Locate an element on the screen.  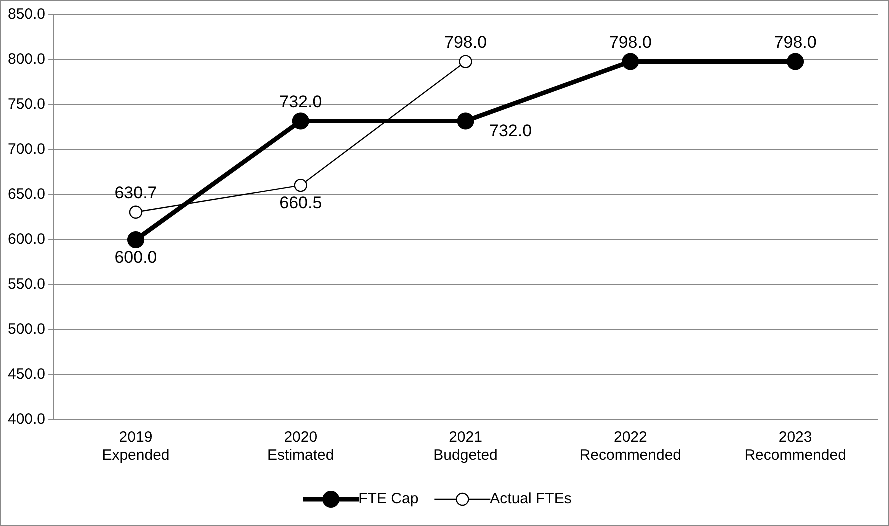
x-tick-label: 2019 Expended is located at coordinates (136, 446).